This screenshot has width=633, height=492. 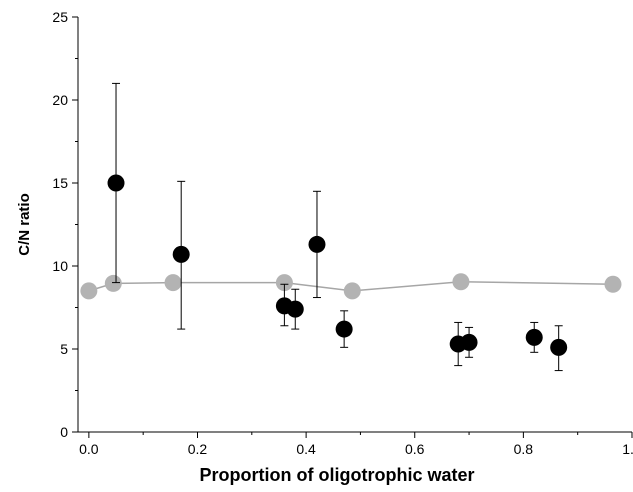 I want to click on x-tick-label: 0.2, so click(x=198, y=449).